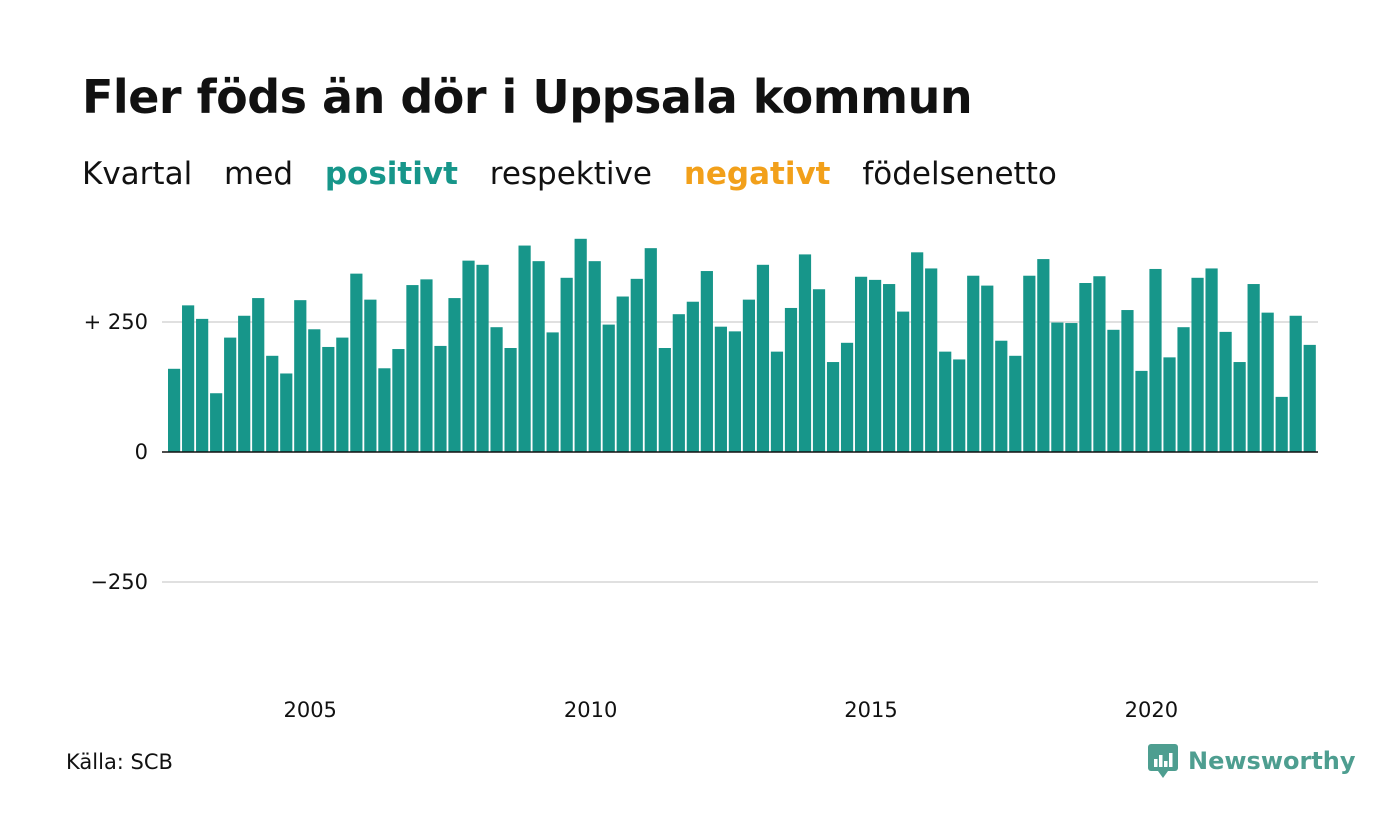 This screenshot has height=840, width=1400. Describe the element at coordinates (570, 174) in the screenshot. I see `subtitle-word: respektive` at that location.